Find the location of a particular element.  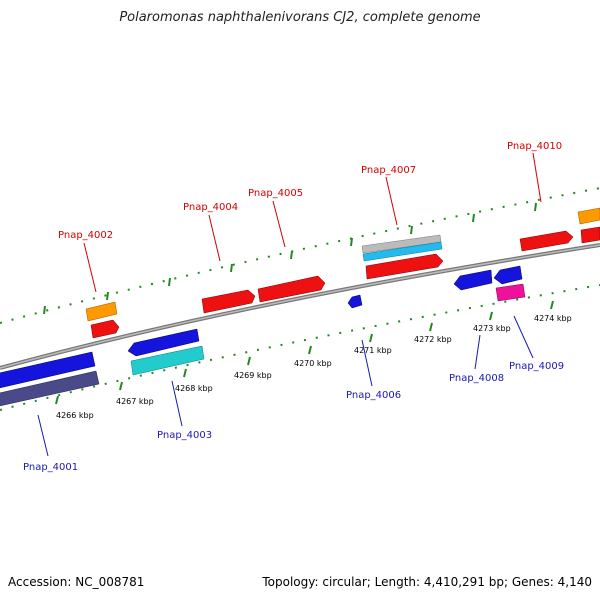

gene-label-pnap-4002: Pnap_4002 is located at coordinates (85, 235).